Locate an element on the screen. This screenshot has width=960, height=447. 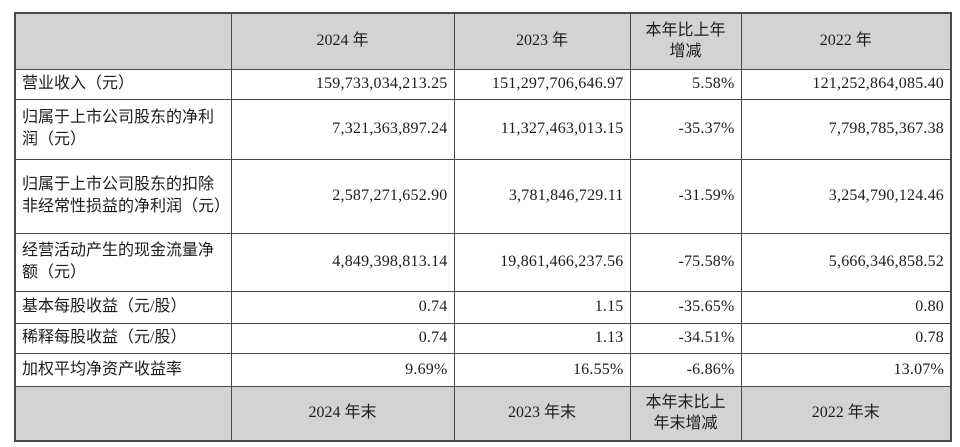
footer-year-end-2024: 2024 年末 is located at coordinates (342, 413).